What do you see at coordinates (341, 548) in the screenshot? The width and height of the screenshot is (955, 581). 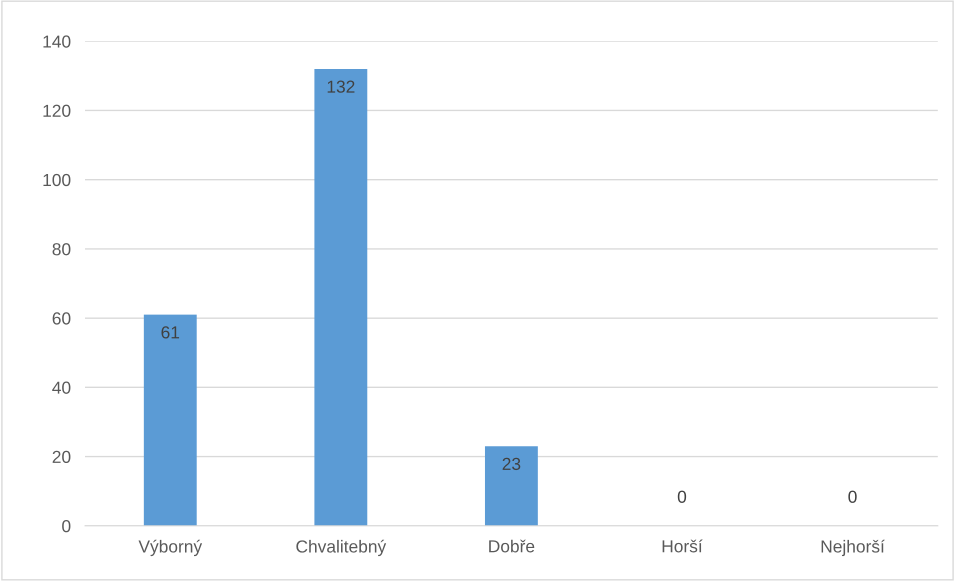 I see `x-tick-label: Chvalitebný` at bounding box center [341, 548].